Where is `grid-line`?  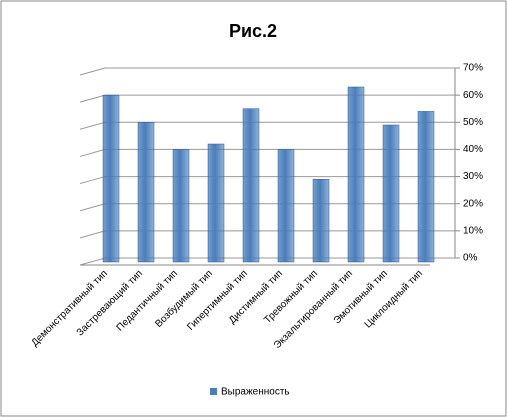
grid-line is located at coordinates (267, 71).